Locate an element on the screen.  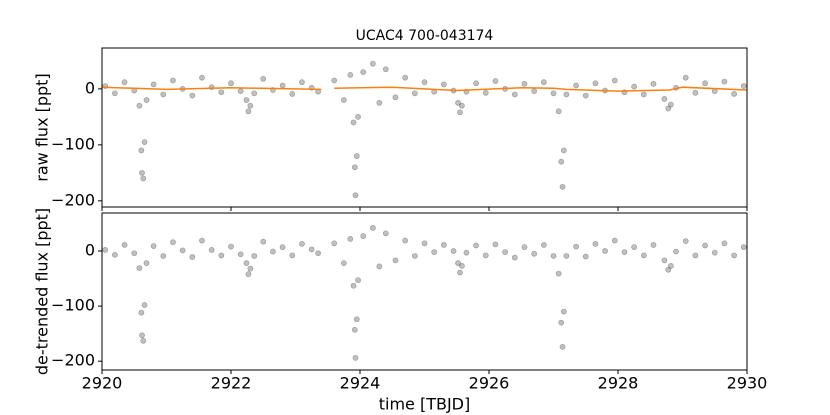
y-tick-label: −100 is located at coordinates (73, 143).